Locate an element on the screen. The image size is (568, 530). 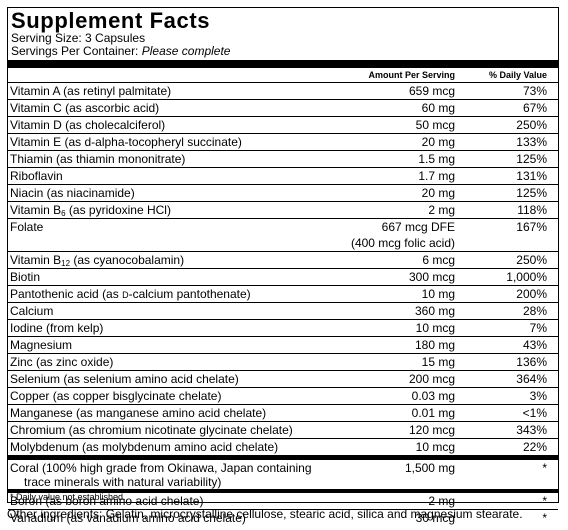
table-row: Iodine (from kelp) 10 mcg 7% is located at coordinates (283, 328).